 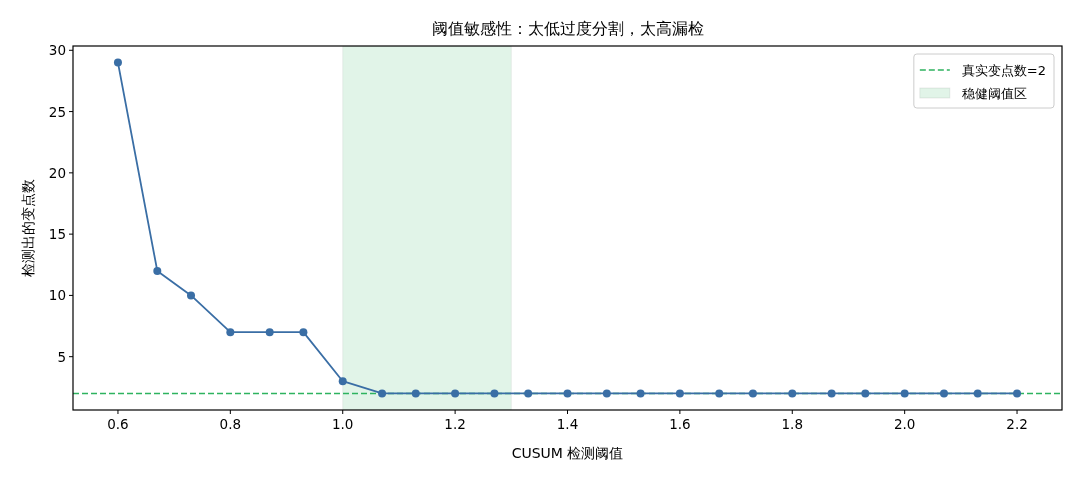 I want to click on x-tick-label: 2.2, so click(x=1017, y=424).